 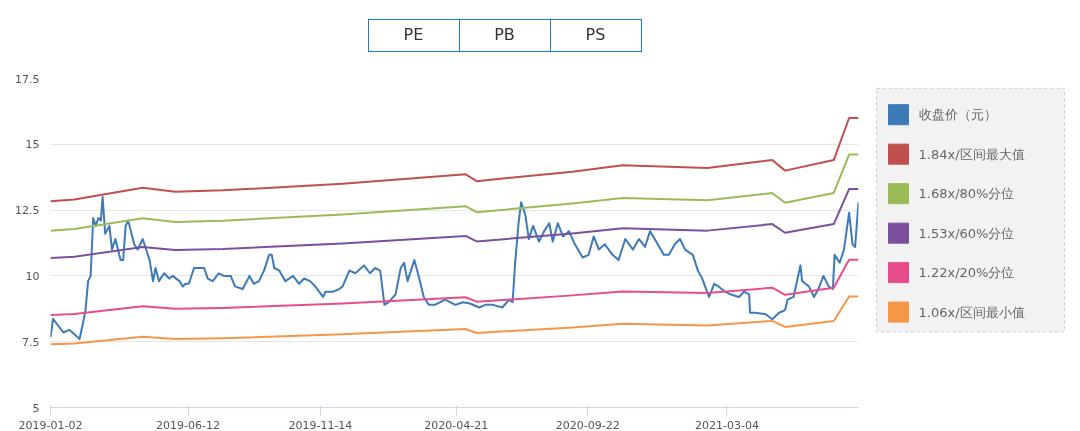 What do you see at coordinates (456, 424) in the screenshot?
I see `x-tick-label: 2020-04-21` at bounding box center [456, 424].